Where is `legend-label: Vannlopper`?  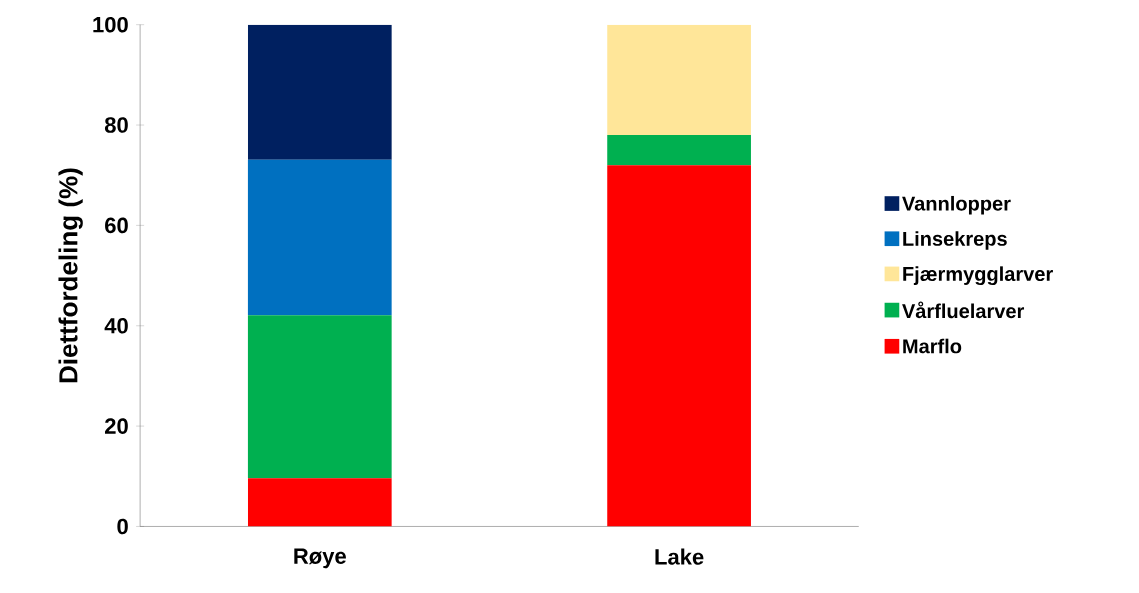 legend-label: Vannlopper is located at coordinates (956, 205).